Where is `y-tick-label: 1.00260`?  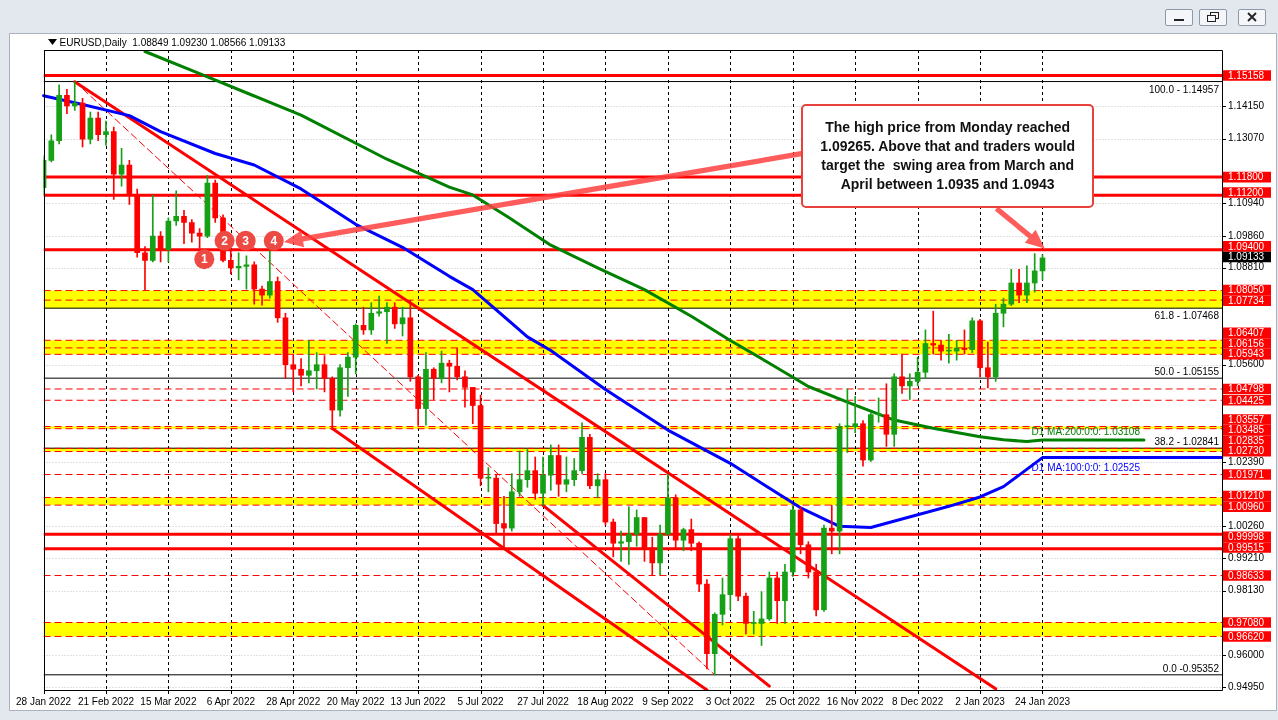
y-tick-label: 1.00260 is located at coordinates (1246, 526).